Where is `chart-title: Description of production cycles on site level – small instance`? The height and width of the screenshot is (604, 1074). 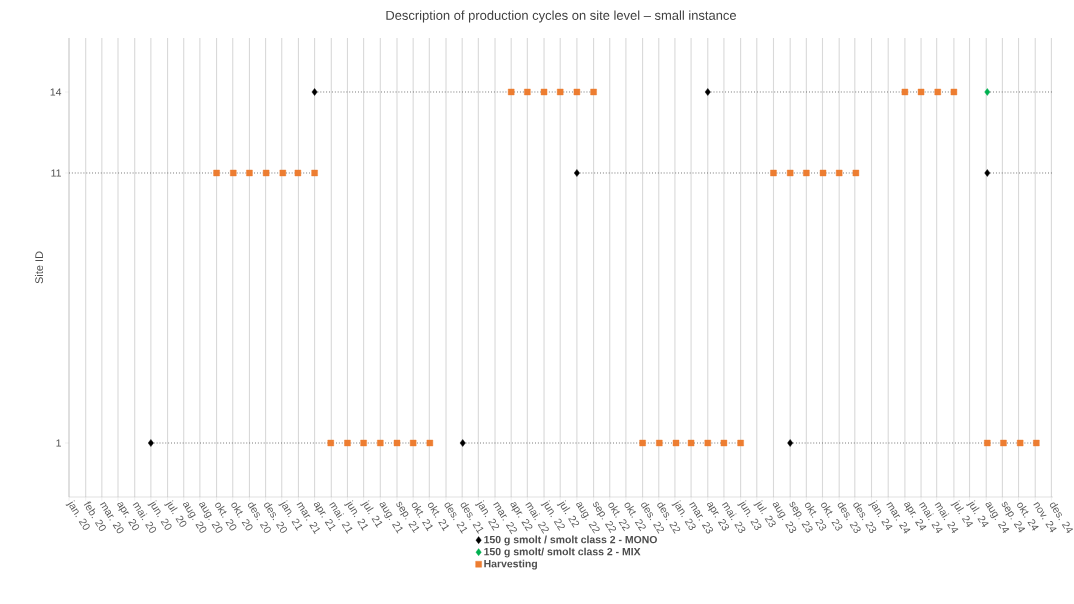
chart-title: Description of production cycles on site level – small instance is located at coordinates (561, 16).